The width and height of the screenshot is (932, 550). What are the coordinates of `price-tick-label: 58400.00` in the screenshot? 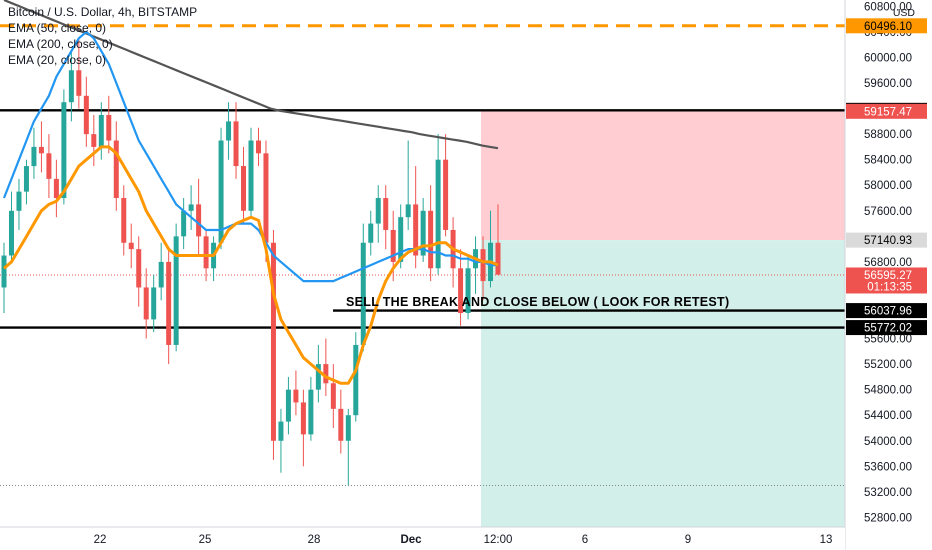 It's located at (888, 161).